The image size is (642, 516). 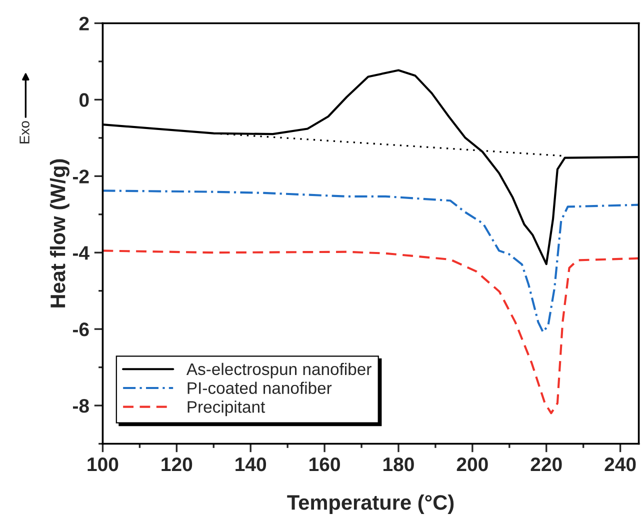 What do you see at coordinates (279, 370) in the screenshot?
I see `legend-label: As-electrospun nanofiber` at bounding box center [279, 370].